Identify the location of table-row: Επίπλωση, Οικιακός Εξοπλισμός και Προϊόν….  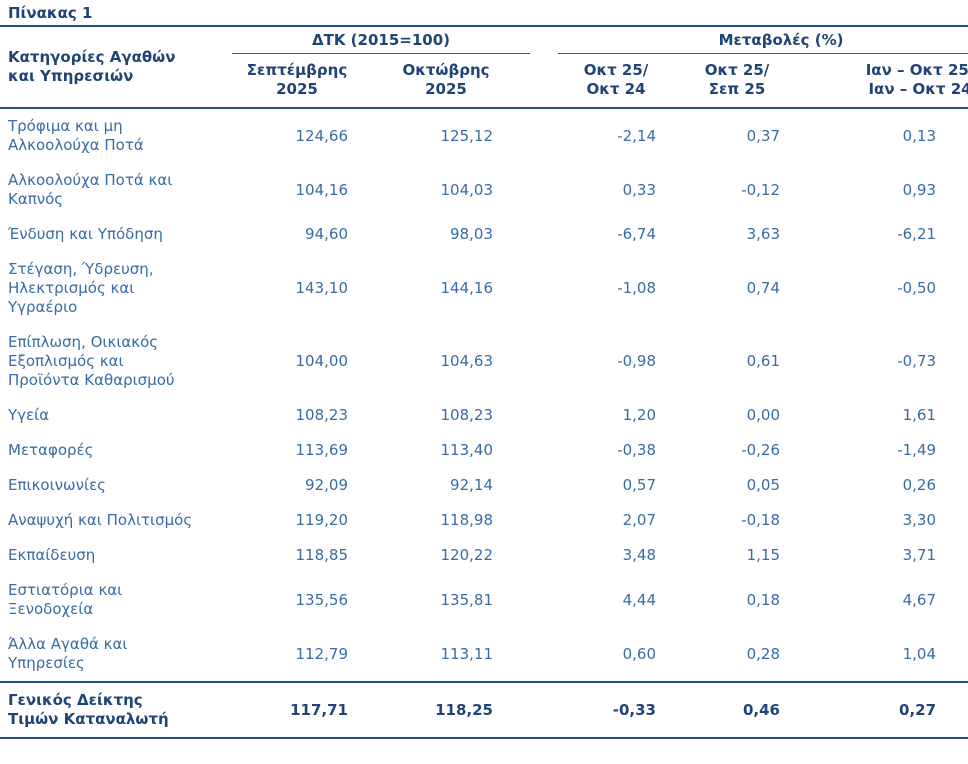
(484, 361).